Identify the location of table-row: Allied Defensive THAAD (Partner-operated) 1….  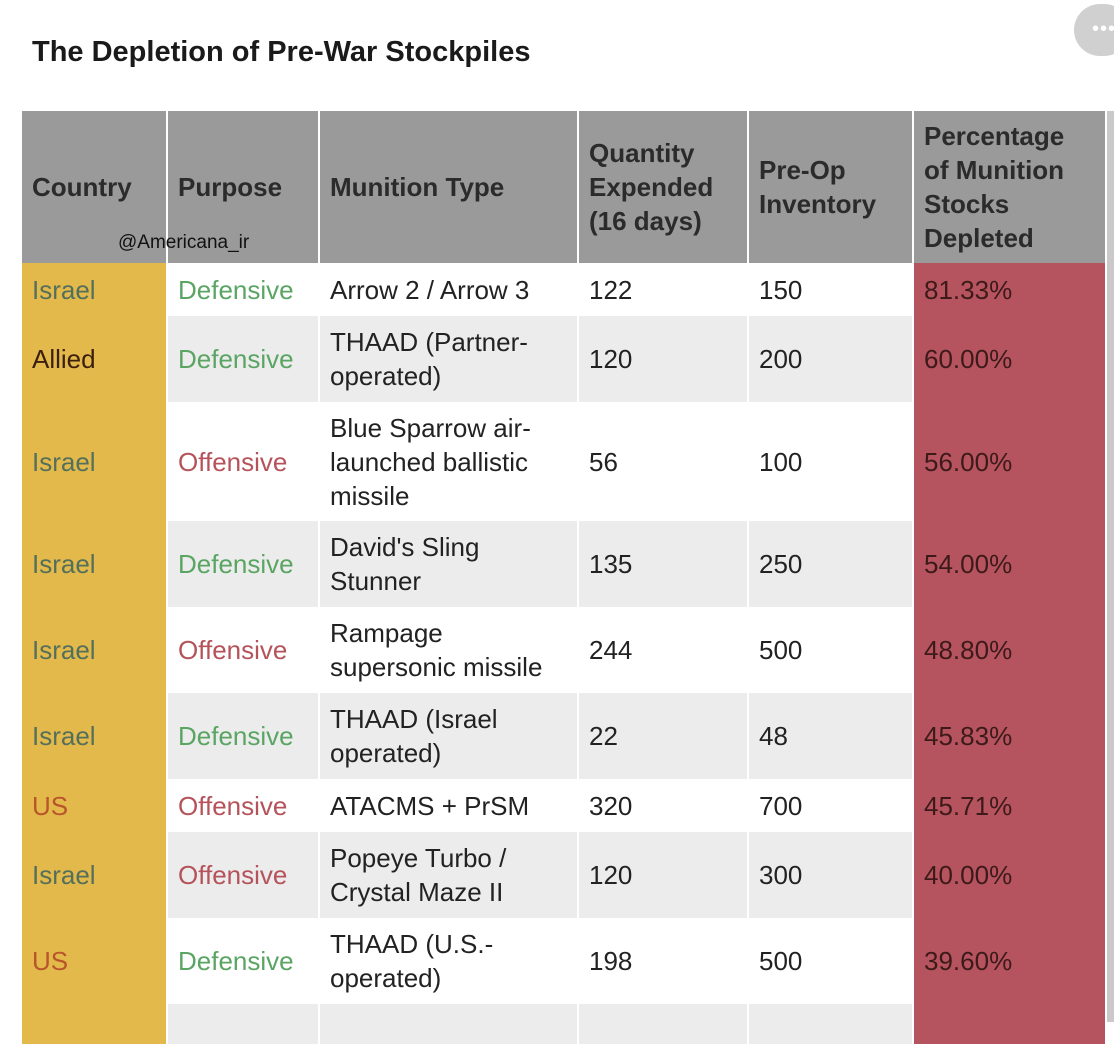
(563, 359).